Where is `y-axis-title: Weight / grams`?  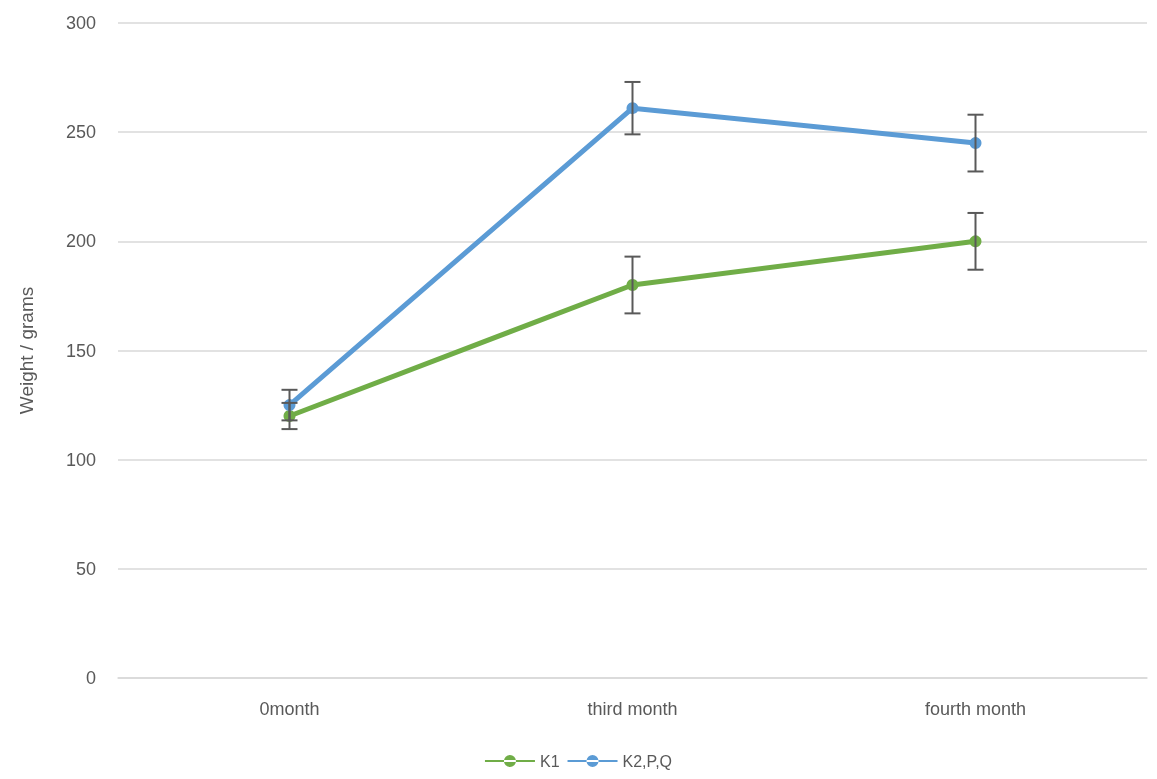
y-axis-title: Weight / grams is located at coordinates (26, 350).